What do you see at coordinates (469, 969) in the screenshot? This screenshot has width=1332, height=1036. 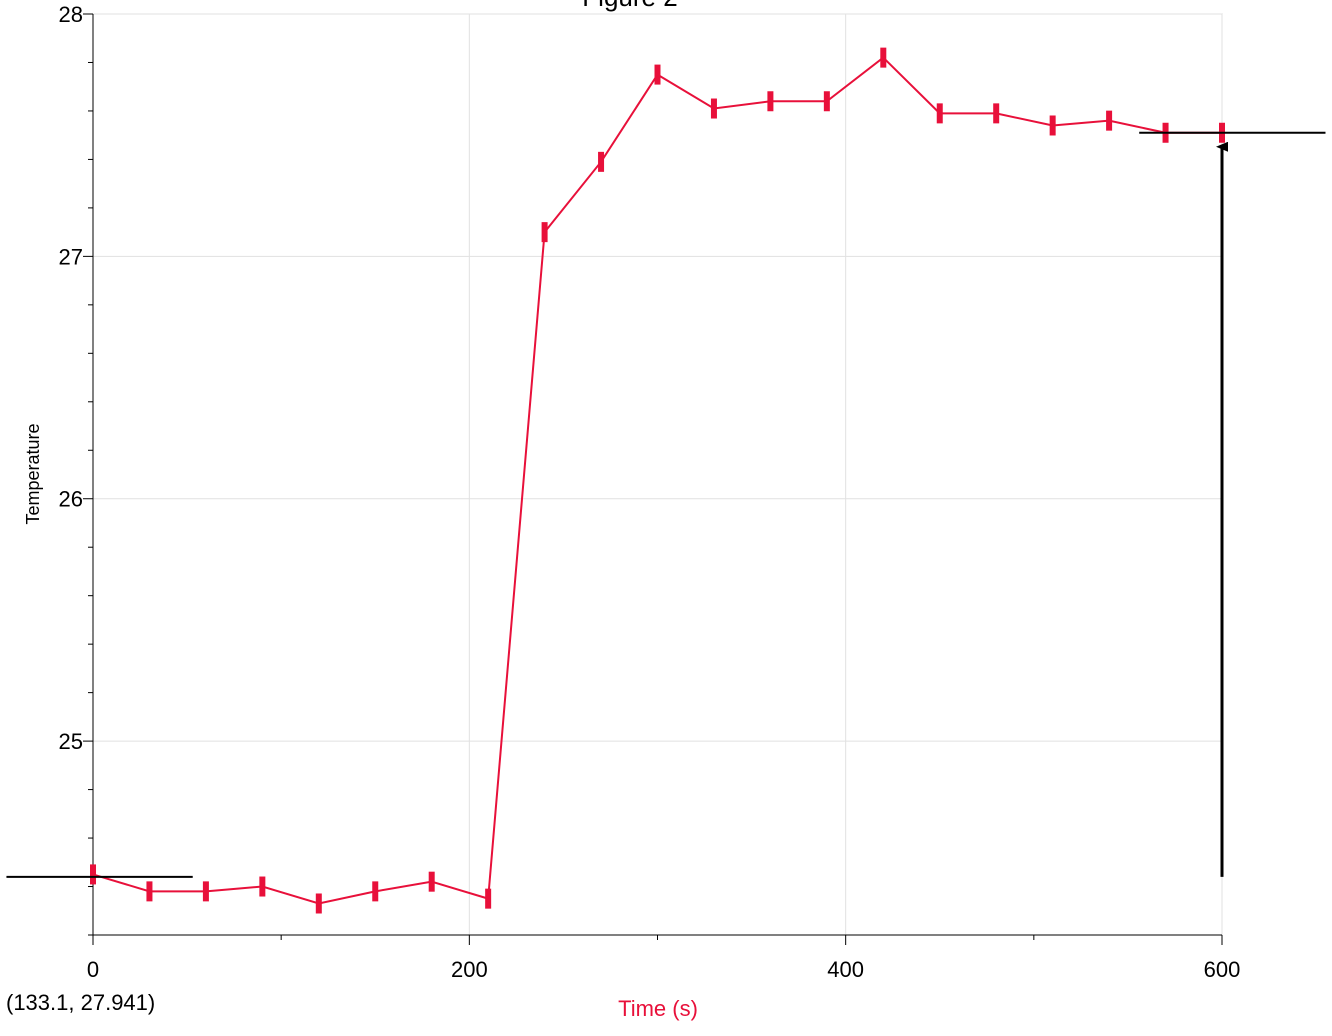 I see `x-tick-label: 200` at bounding box center [469, 969].